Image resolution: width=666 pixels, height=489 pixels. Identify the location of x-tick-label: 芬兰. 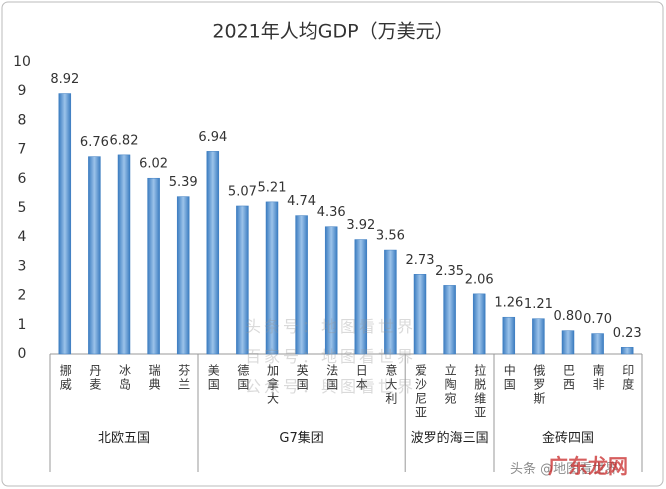
(184, 378).